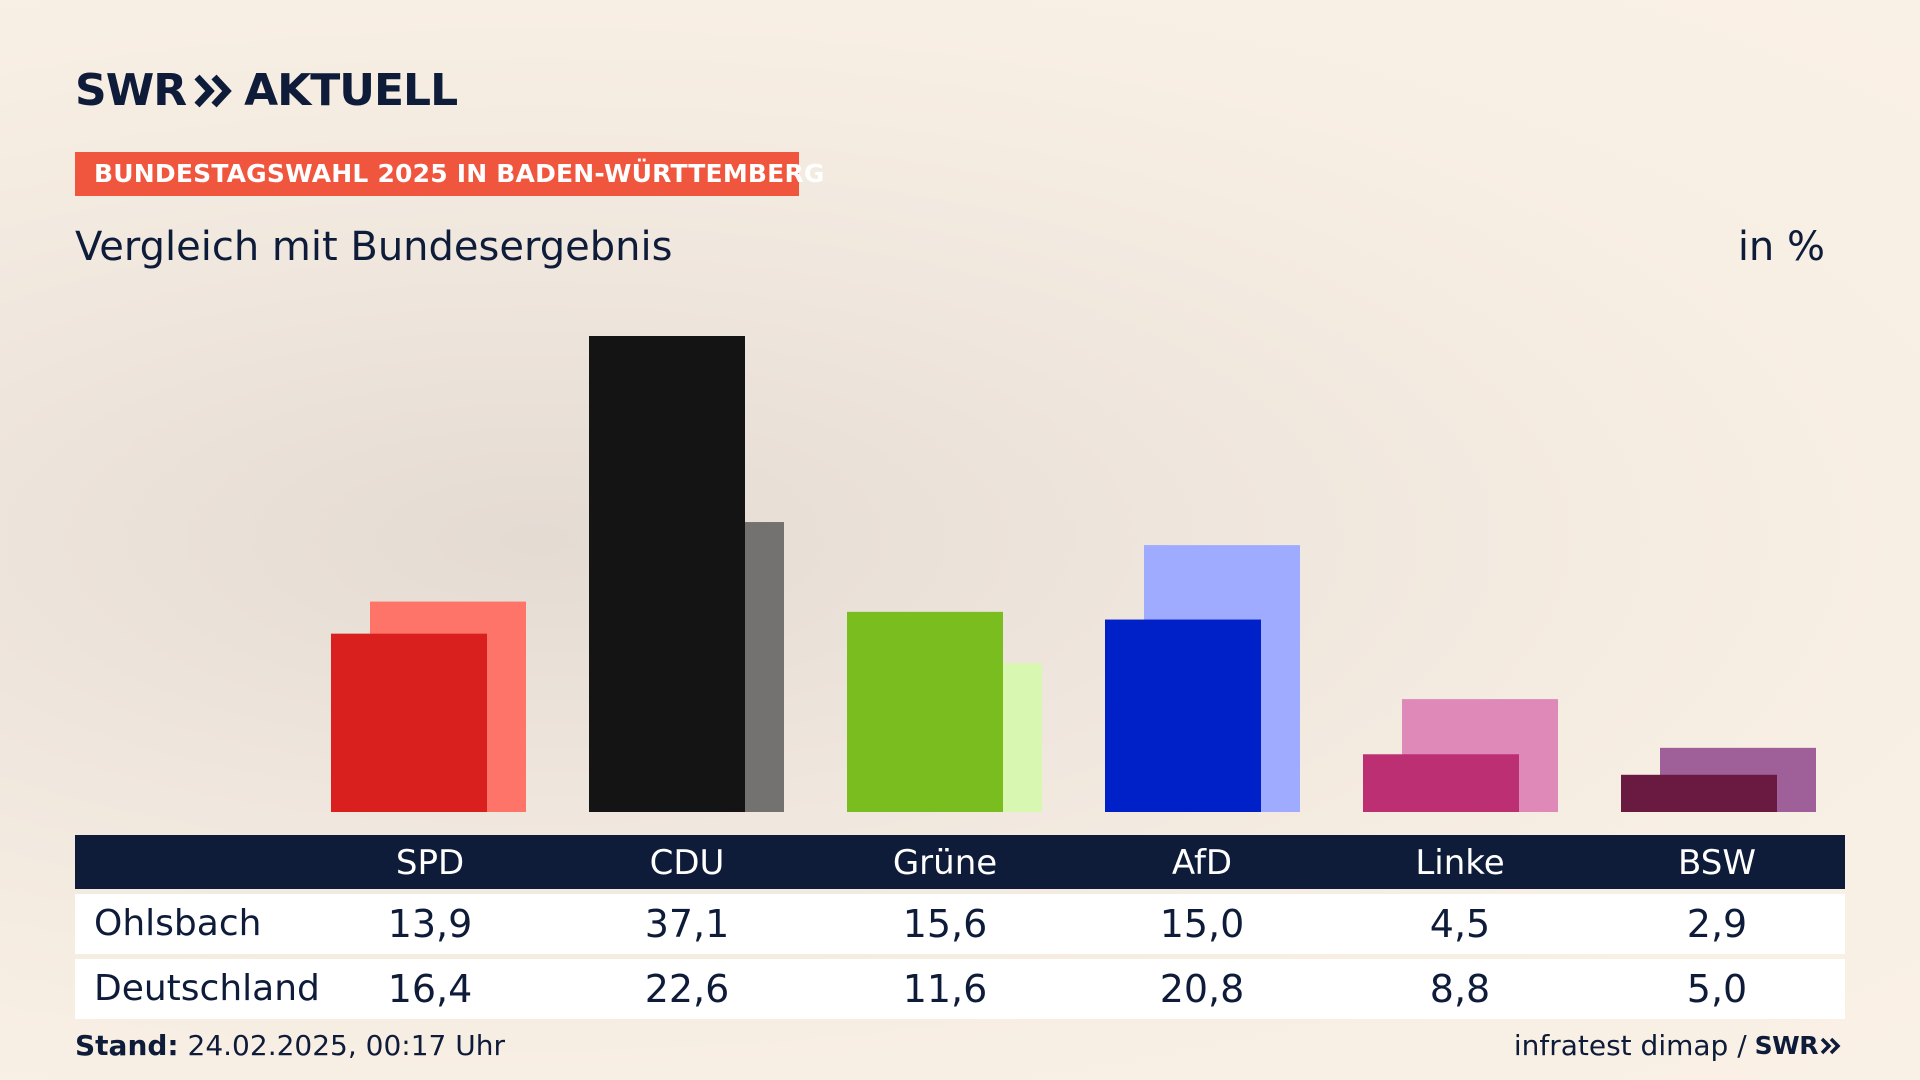 Image resolution: width=1920 pixels, height=1080 pixels. Describe the element at coordinates (687, 924) in the screenshot. I see `table-cell: 37,1` at that location.